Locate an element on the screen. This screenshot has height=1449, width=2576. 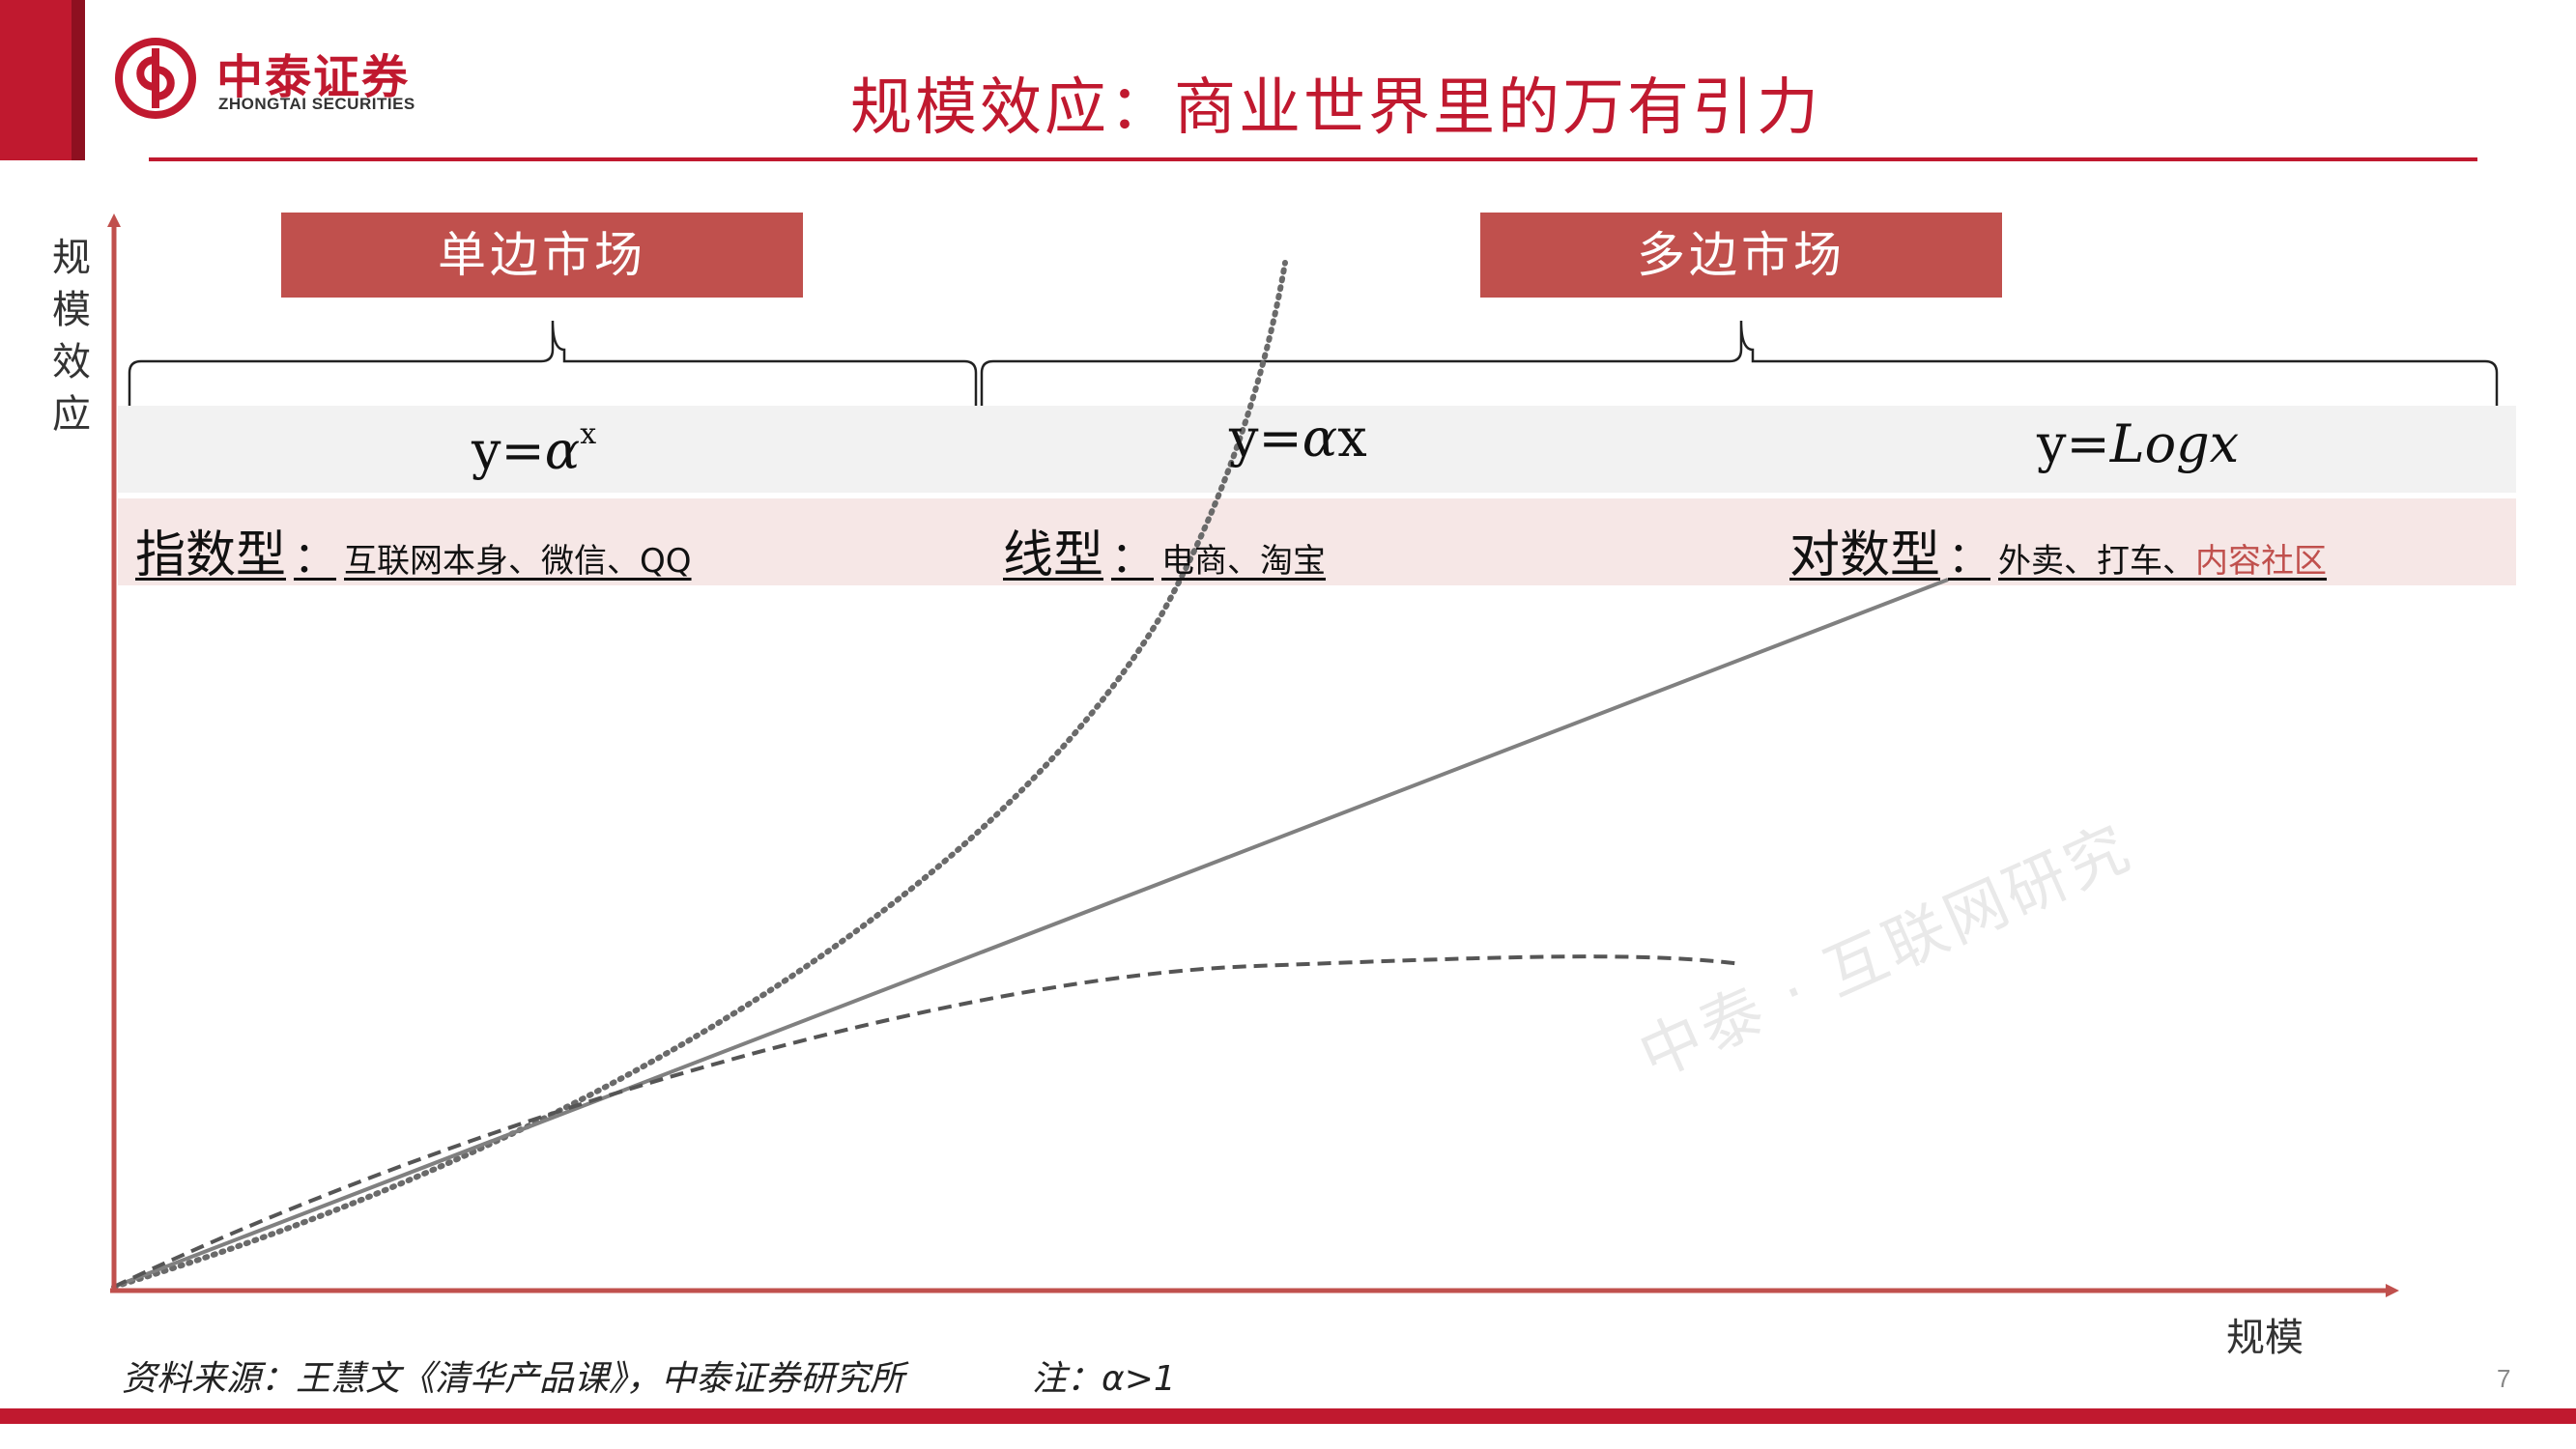
formula-log-lhs: y is located at coordinates (2052, 443).